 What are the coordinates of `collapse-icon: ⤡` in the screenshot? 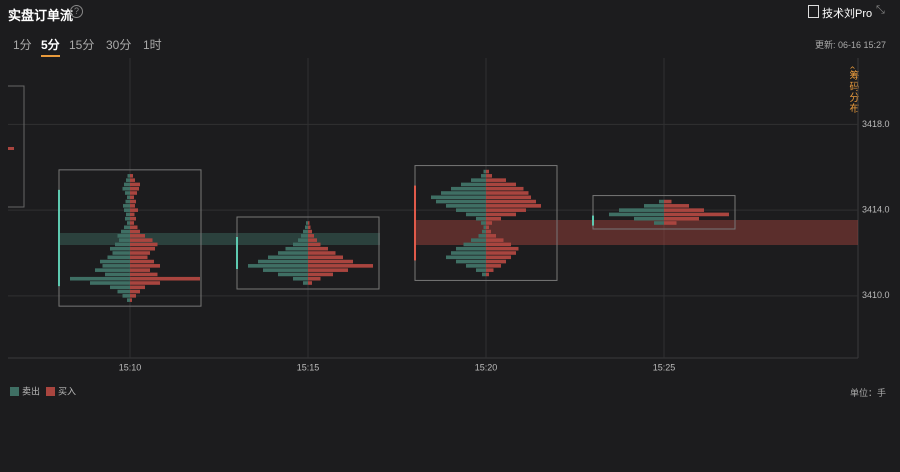 It's located at (880, 10).